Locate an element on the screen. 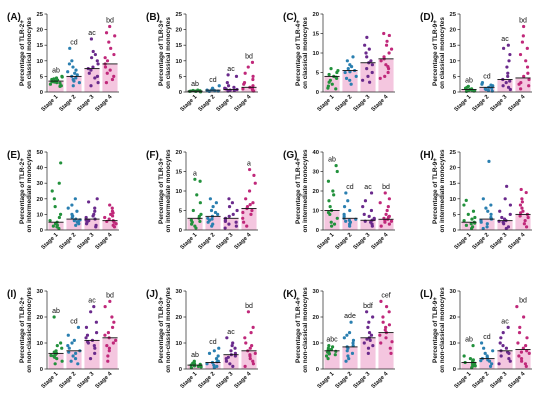  panel-label: (K) is located at coordinates (290, 294).